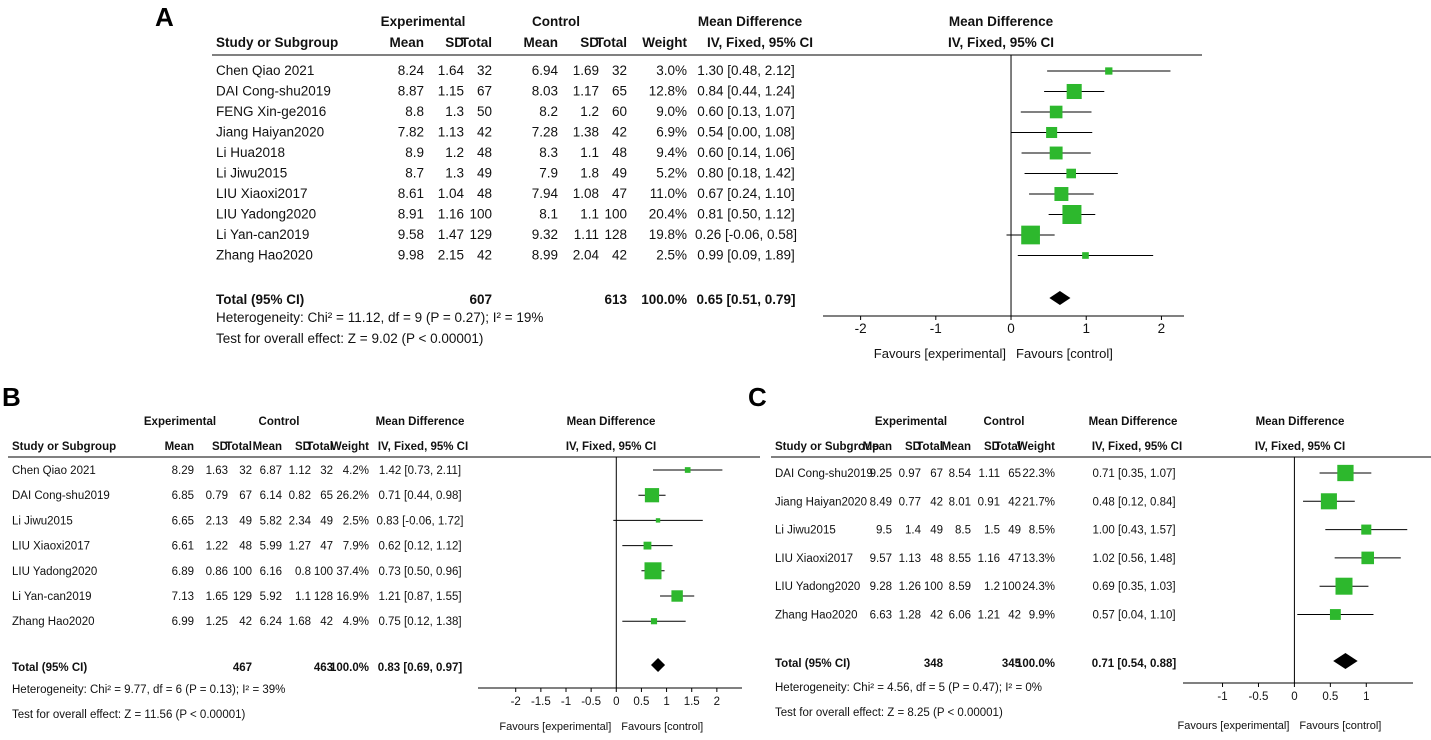 The width and height of the screenshot is (1431, 740). What do you see at coordinates (548, 173) in the screenshot?
I see `ctrl-mean: 7.9` at bounding box center [548, 173].